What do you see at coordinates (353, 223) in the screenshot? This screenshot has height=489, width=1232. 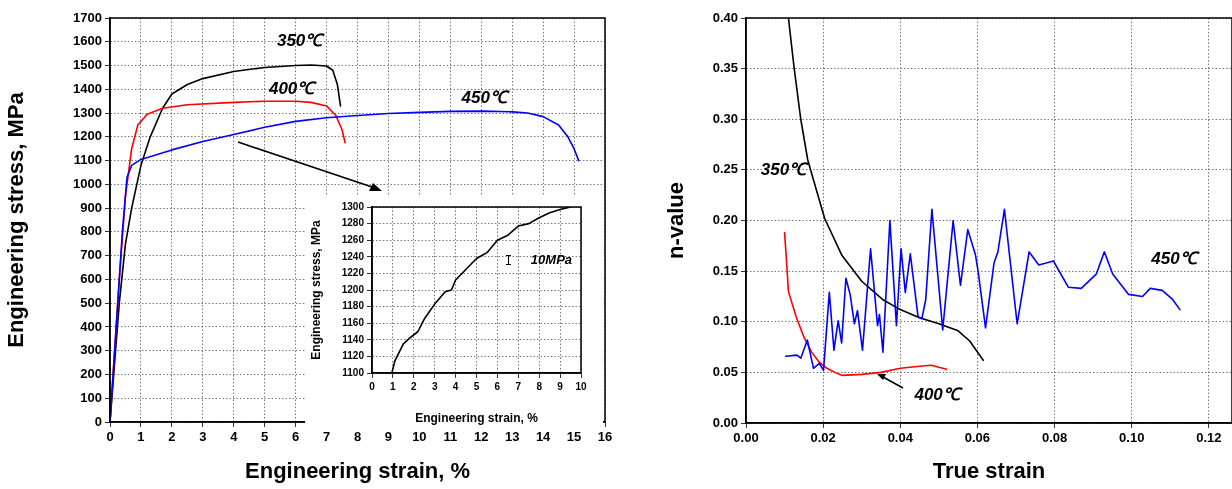 I see `y-tick-label: 1280` at bounding box center [353, 223].